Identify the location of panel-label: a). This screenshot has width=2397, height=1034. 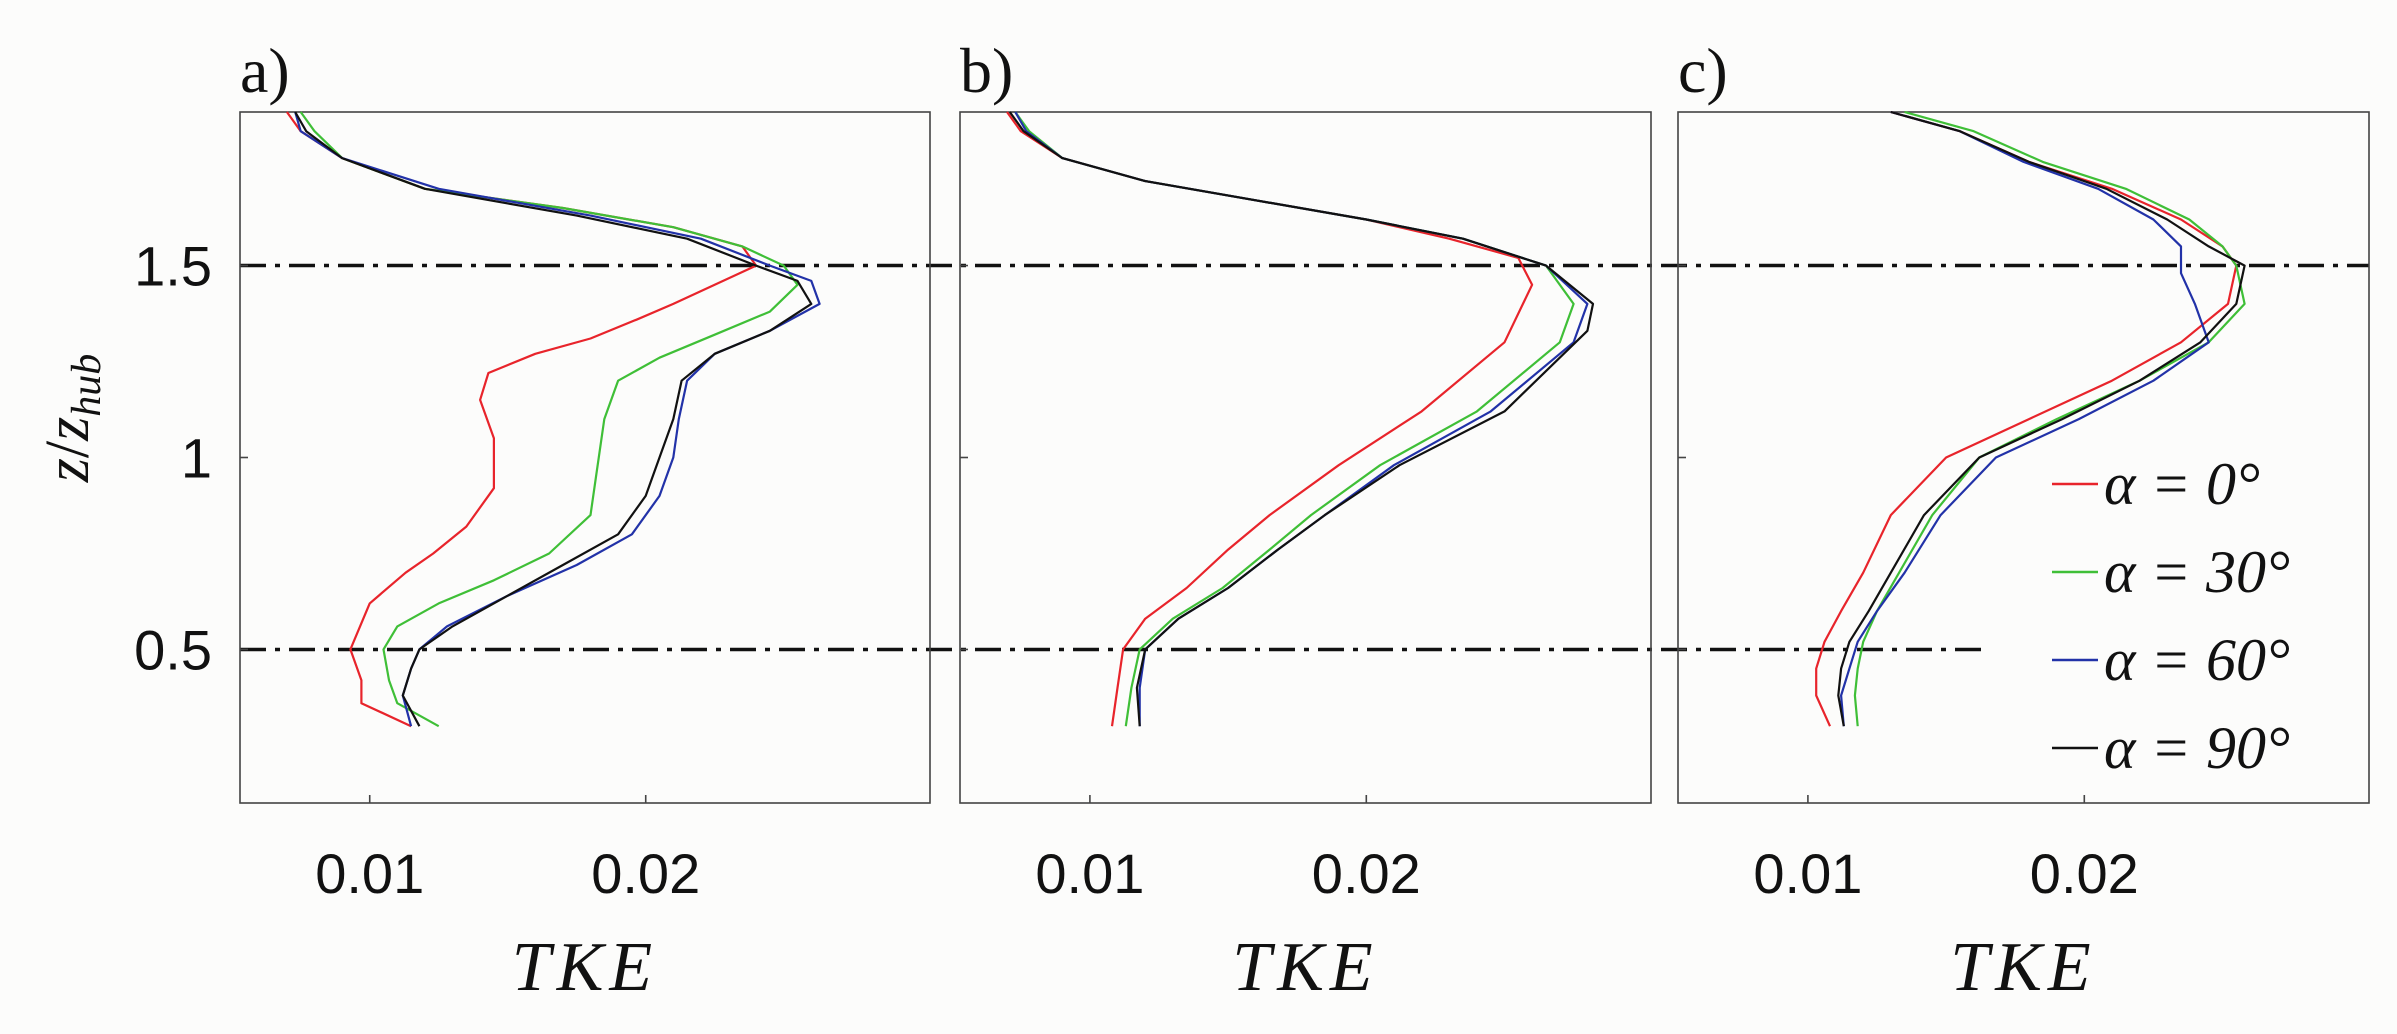
(265, 70).